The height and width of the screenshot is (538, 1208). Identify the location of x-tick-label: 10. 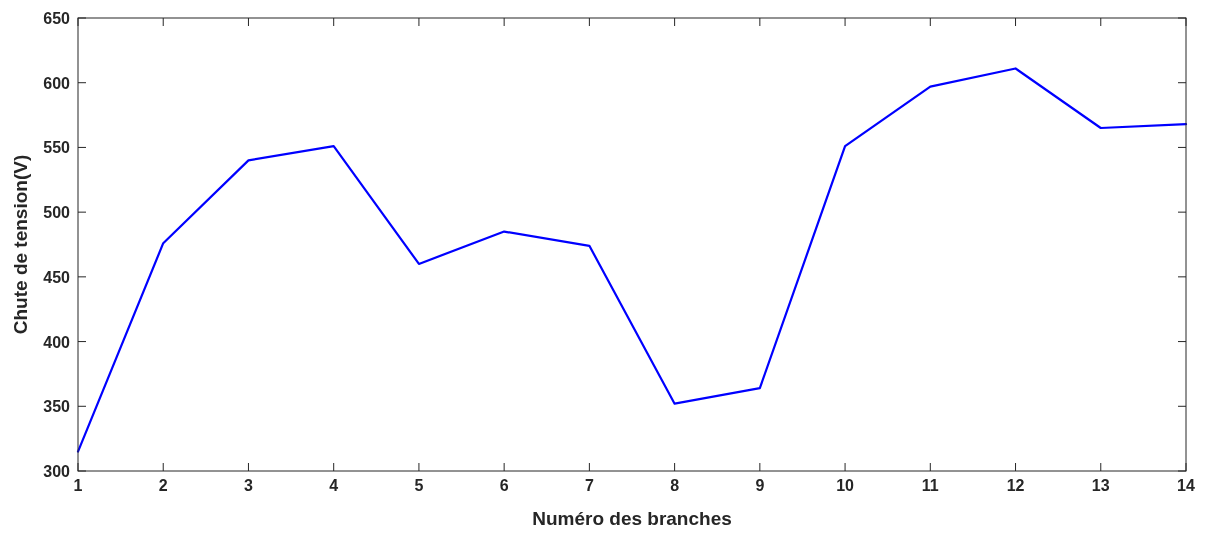
(845, 485).